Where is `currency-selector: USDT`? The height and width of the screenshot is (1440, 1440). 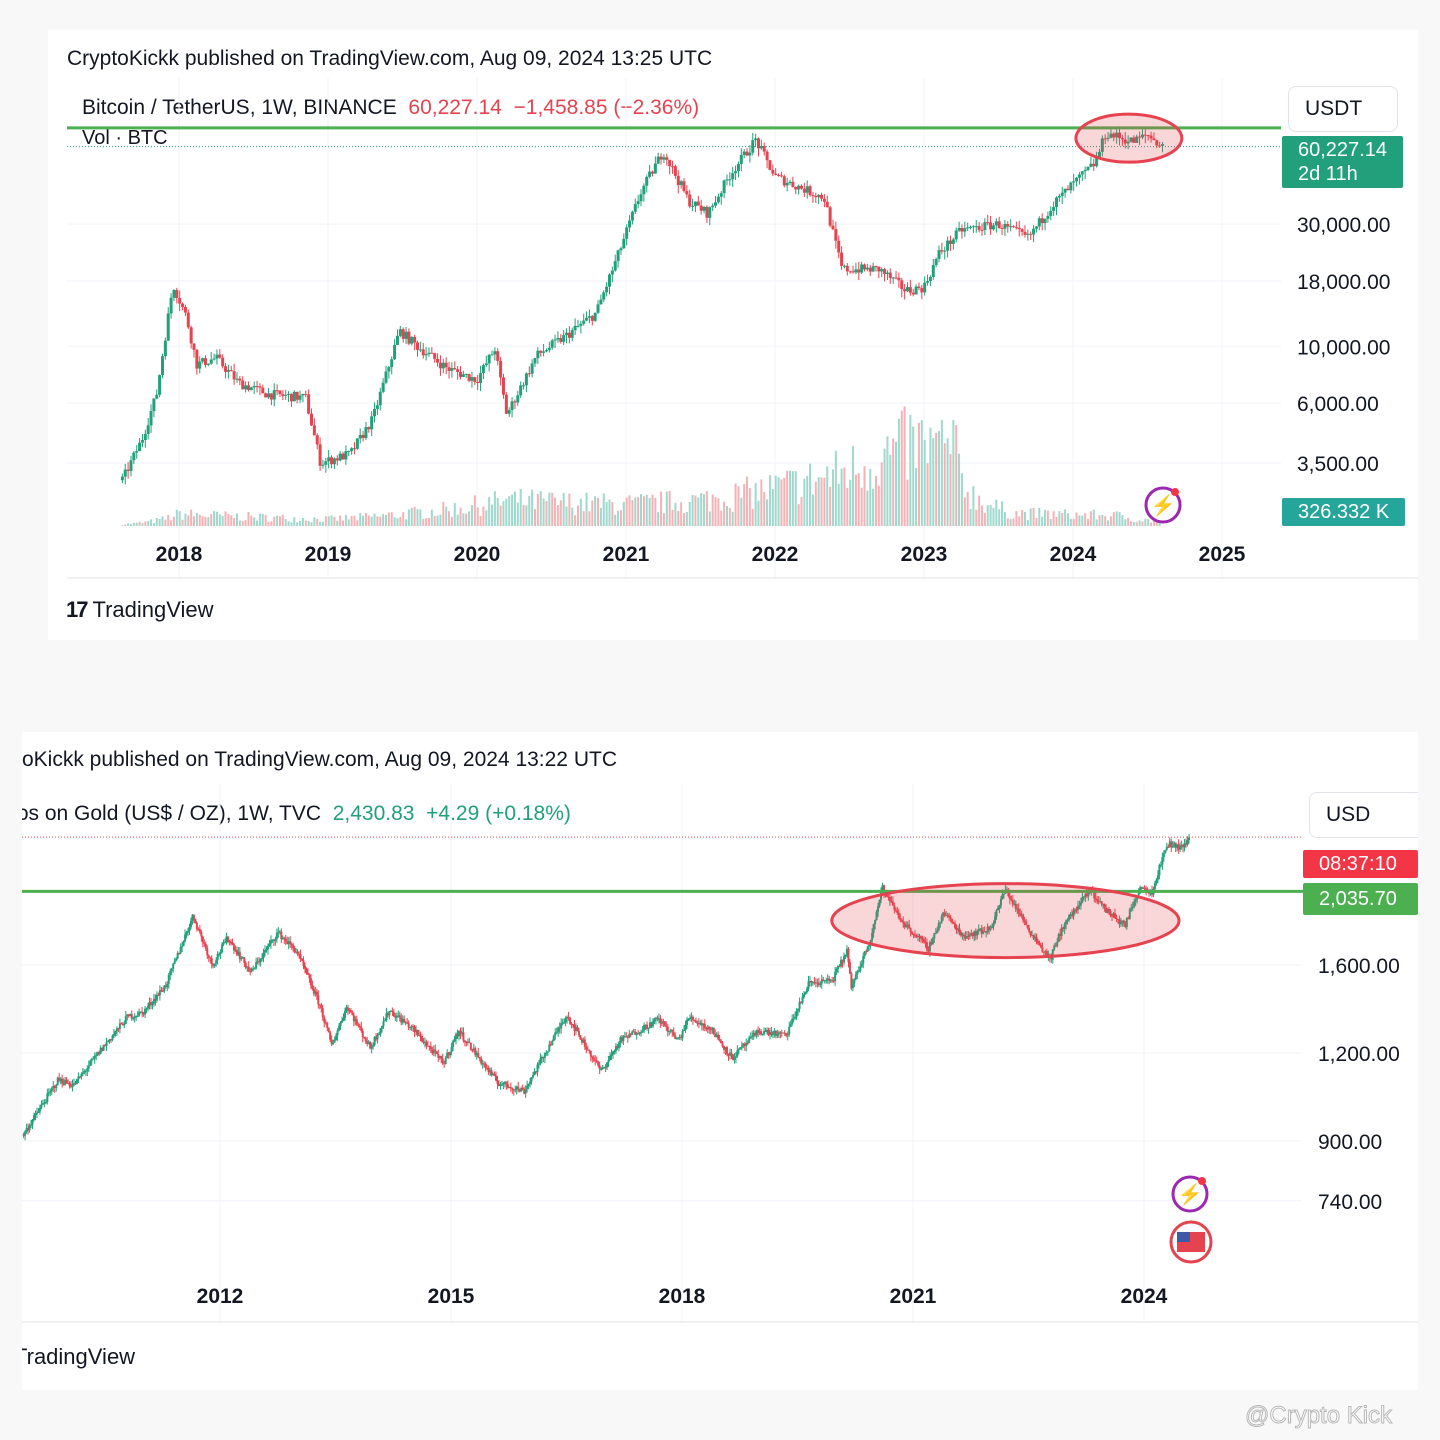
currency-selector: USDT is located at coordinates (1343, 109).